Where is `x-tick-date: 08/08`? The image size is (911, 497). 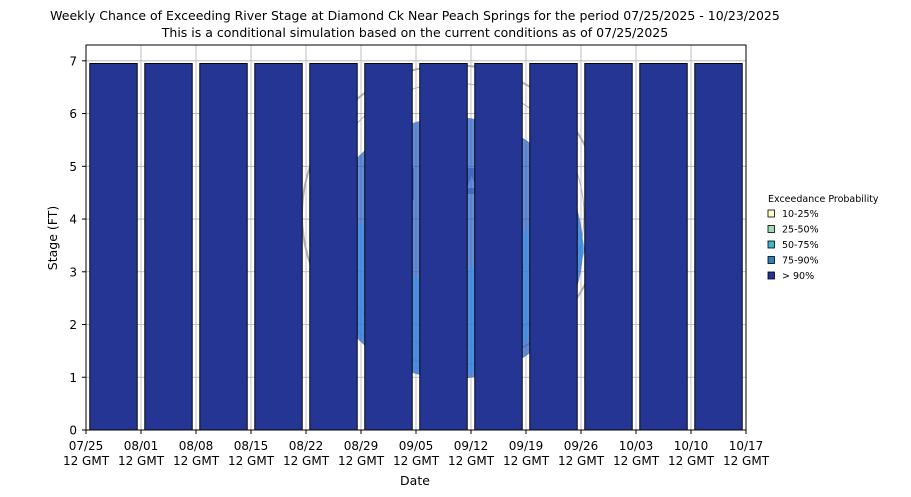
x-tick-date: 08/08 is located at coordinates (196, 446).